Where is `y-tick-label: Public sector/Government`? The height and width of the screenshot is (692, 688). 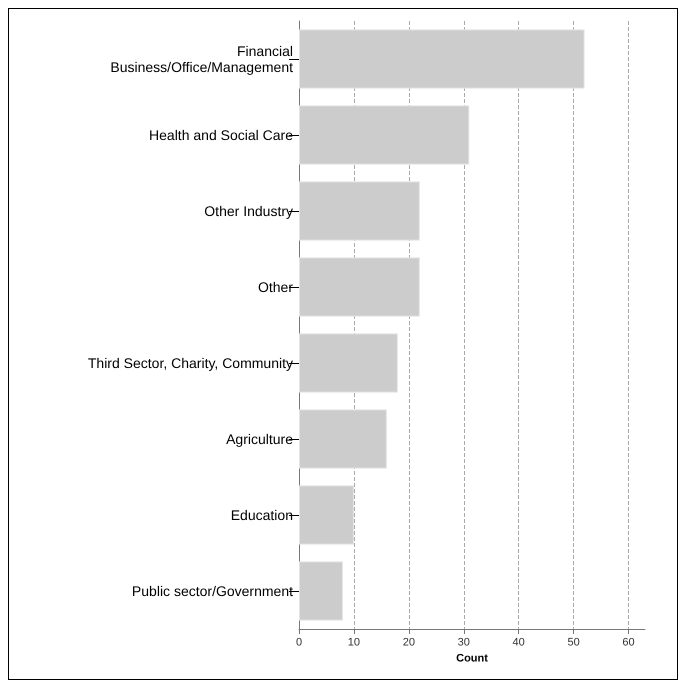 y-tick-label: Public sector/Government is located at coordinates (213, 591).